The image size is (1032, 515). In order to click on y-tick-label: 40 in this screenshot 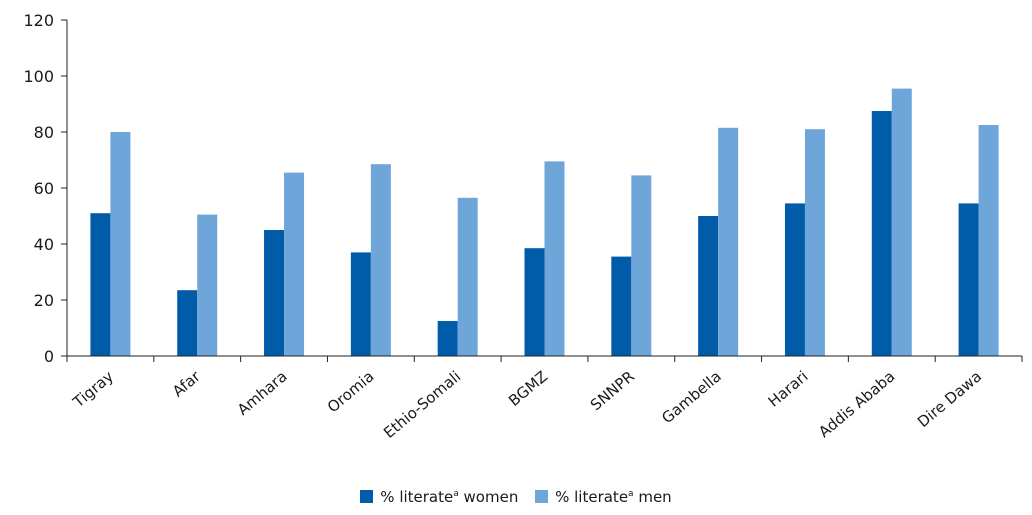, I will do `click(44, 244)`.